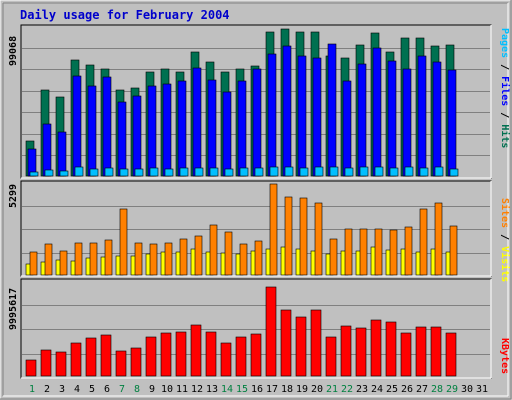 Image resolution: width=512 pixels, height=400 pixels. Describe the element at coordinates (92, 389) in the screenshot. I see `day-label-5: 5` at that location.